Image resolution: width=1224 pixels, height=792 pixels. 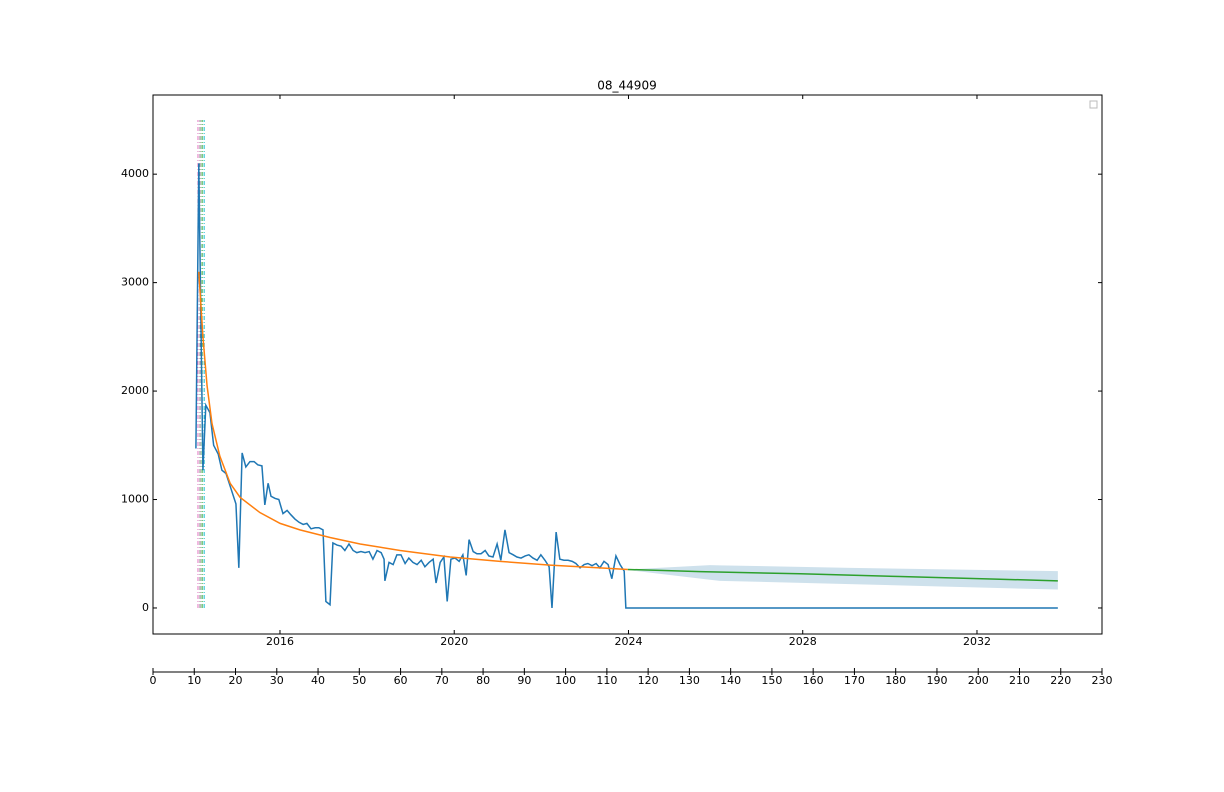 I want to click on x-tick-label: 90, so click(x=524, y=680).